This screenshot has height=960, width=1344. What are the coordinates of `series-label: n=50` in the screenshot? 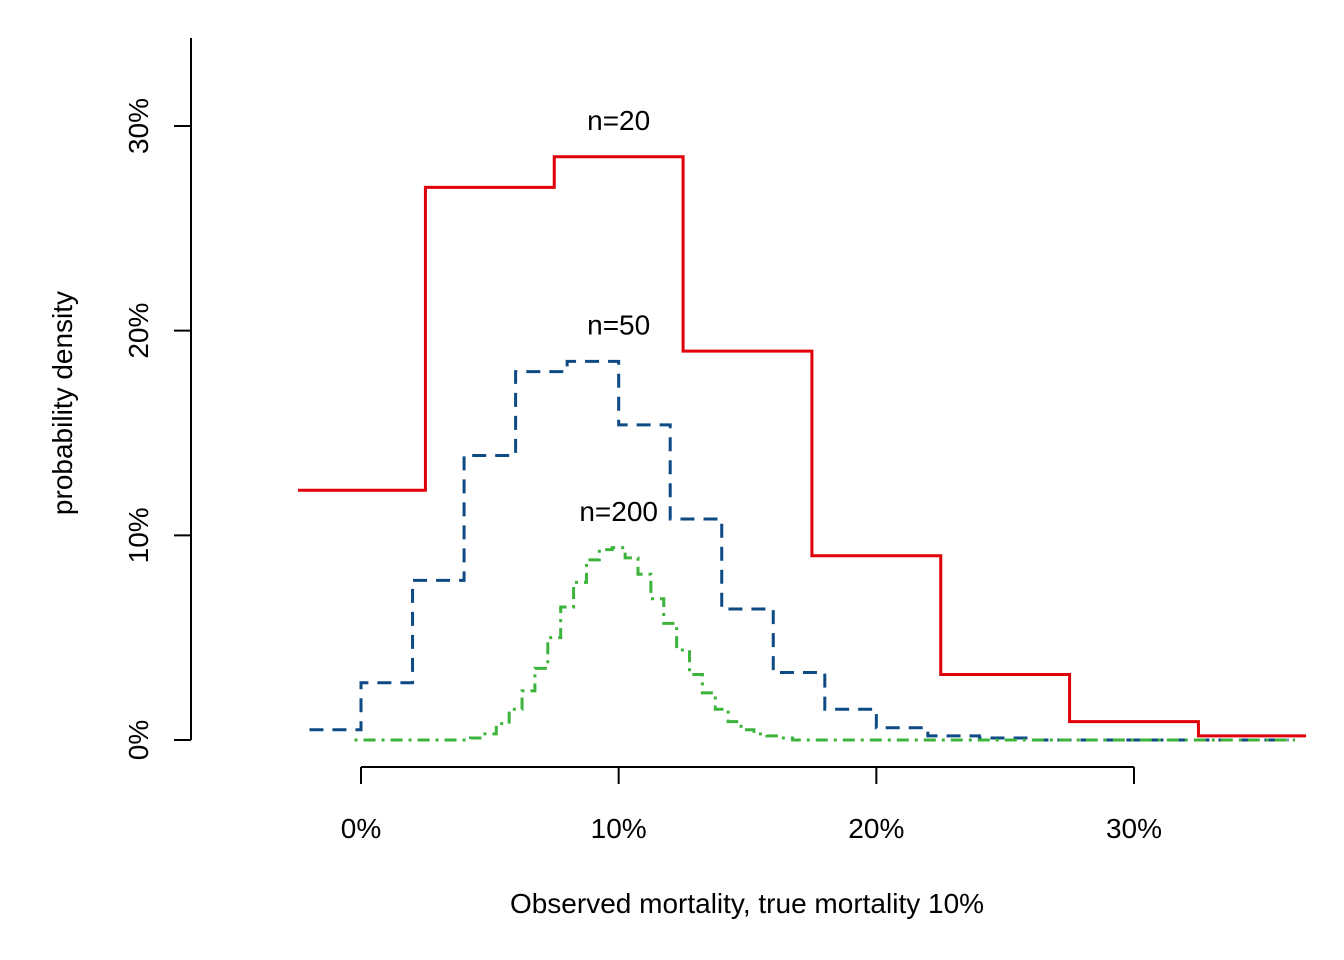 It's located at (618, 325).